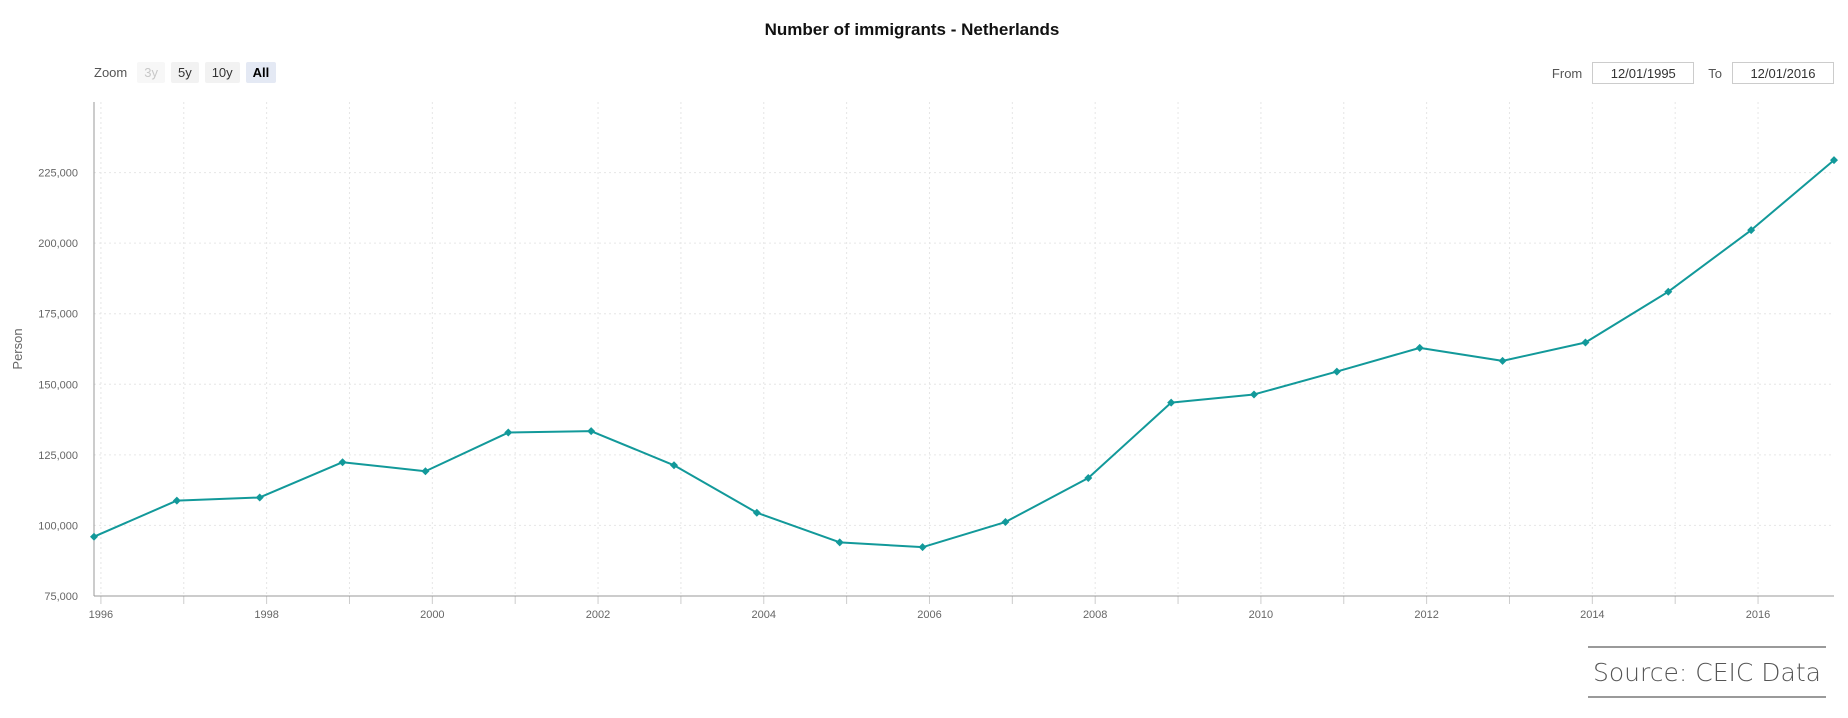 The width and height of the screenshot is (1848, 718). I want to click on y-tick-label: 75,000, so click(61, 597).